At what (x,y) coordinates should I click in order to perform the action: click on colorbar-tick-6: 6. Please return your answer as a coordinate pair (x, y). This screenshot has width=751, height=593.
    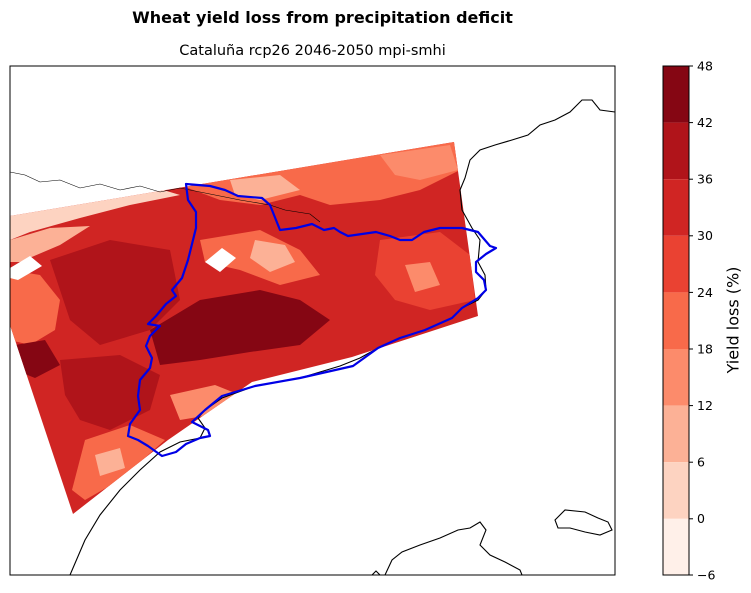
    Looking at the image, I should click on (701, 462).